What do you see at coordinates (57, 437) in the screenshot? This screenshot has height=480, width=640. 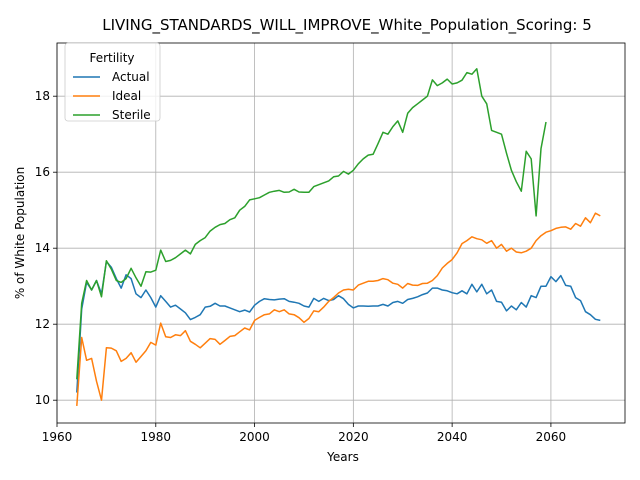 I see `x-tick-label: 1960` at bounding box center [57, 437].